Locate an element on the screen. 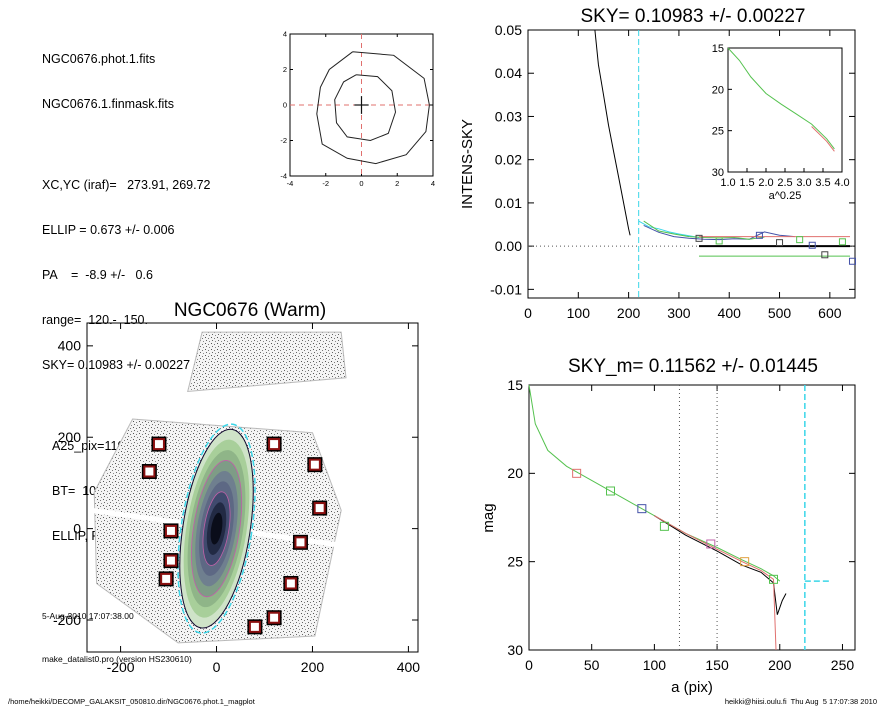 The image size is (885, 708). info-ellip: ELLIP = 0.673 +/- 0.006 is located at coordinates (108, 230).